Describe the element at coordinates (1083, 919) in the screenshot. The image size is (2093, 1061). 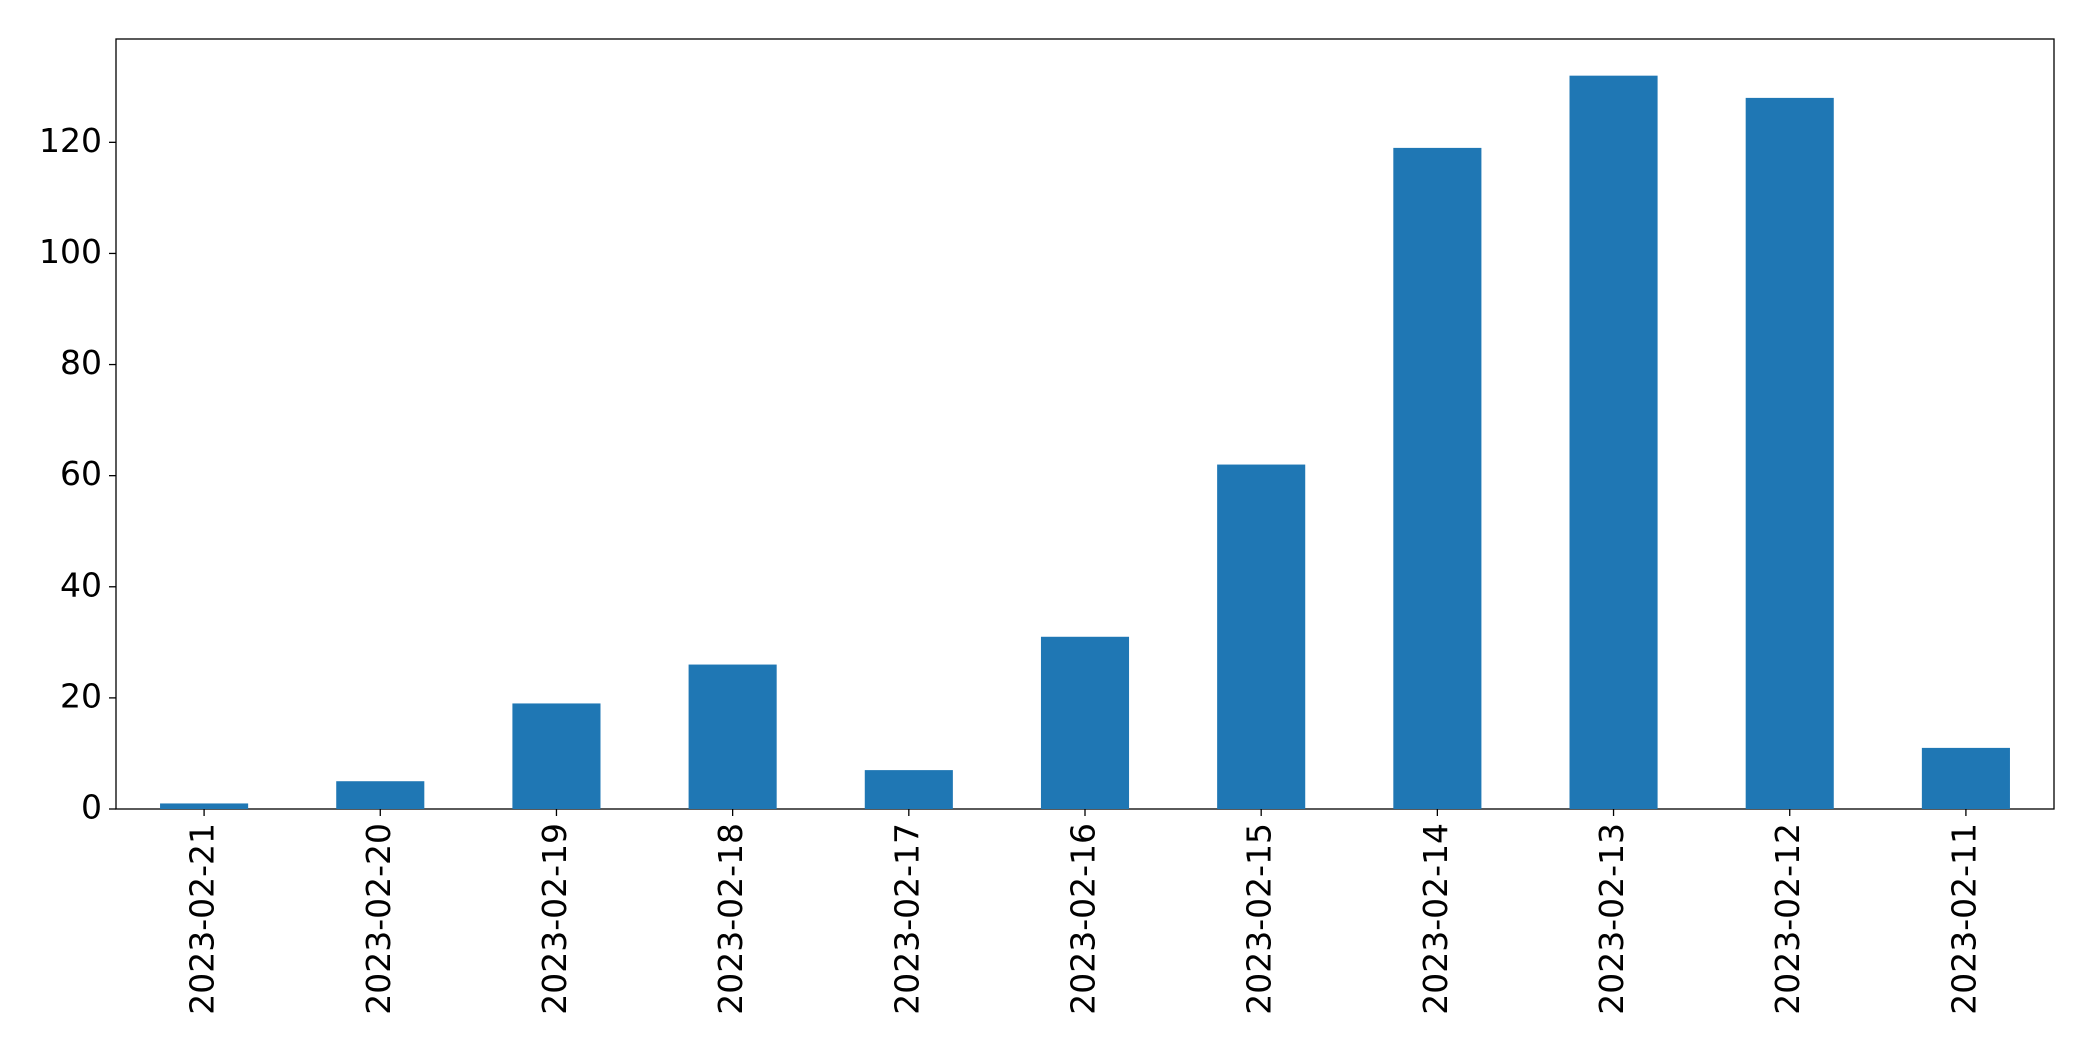
I see `x-tick-label: 2023-02-16` at that location.